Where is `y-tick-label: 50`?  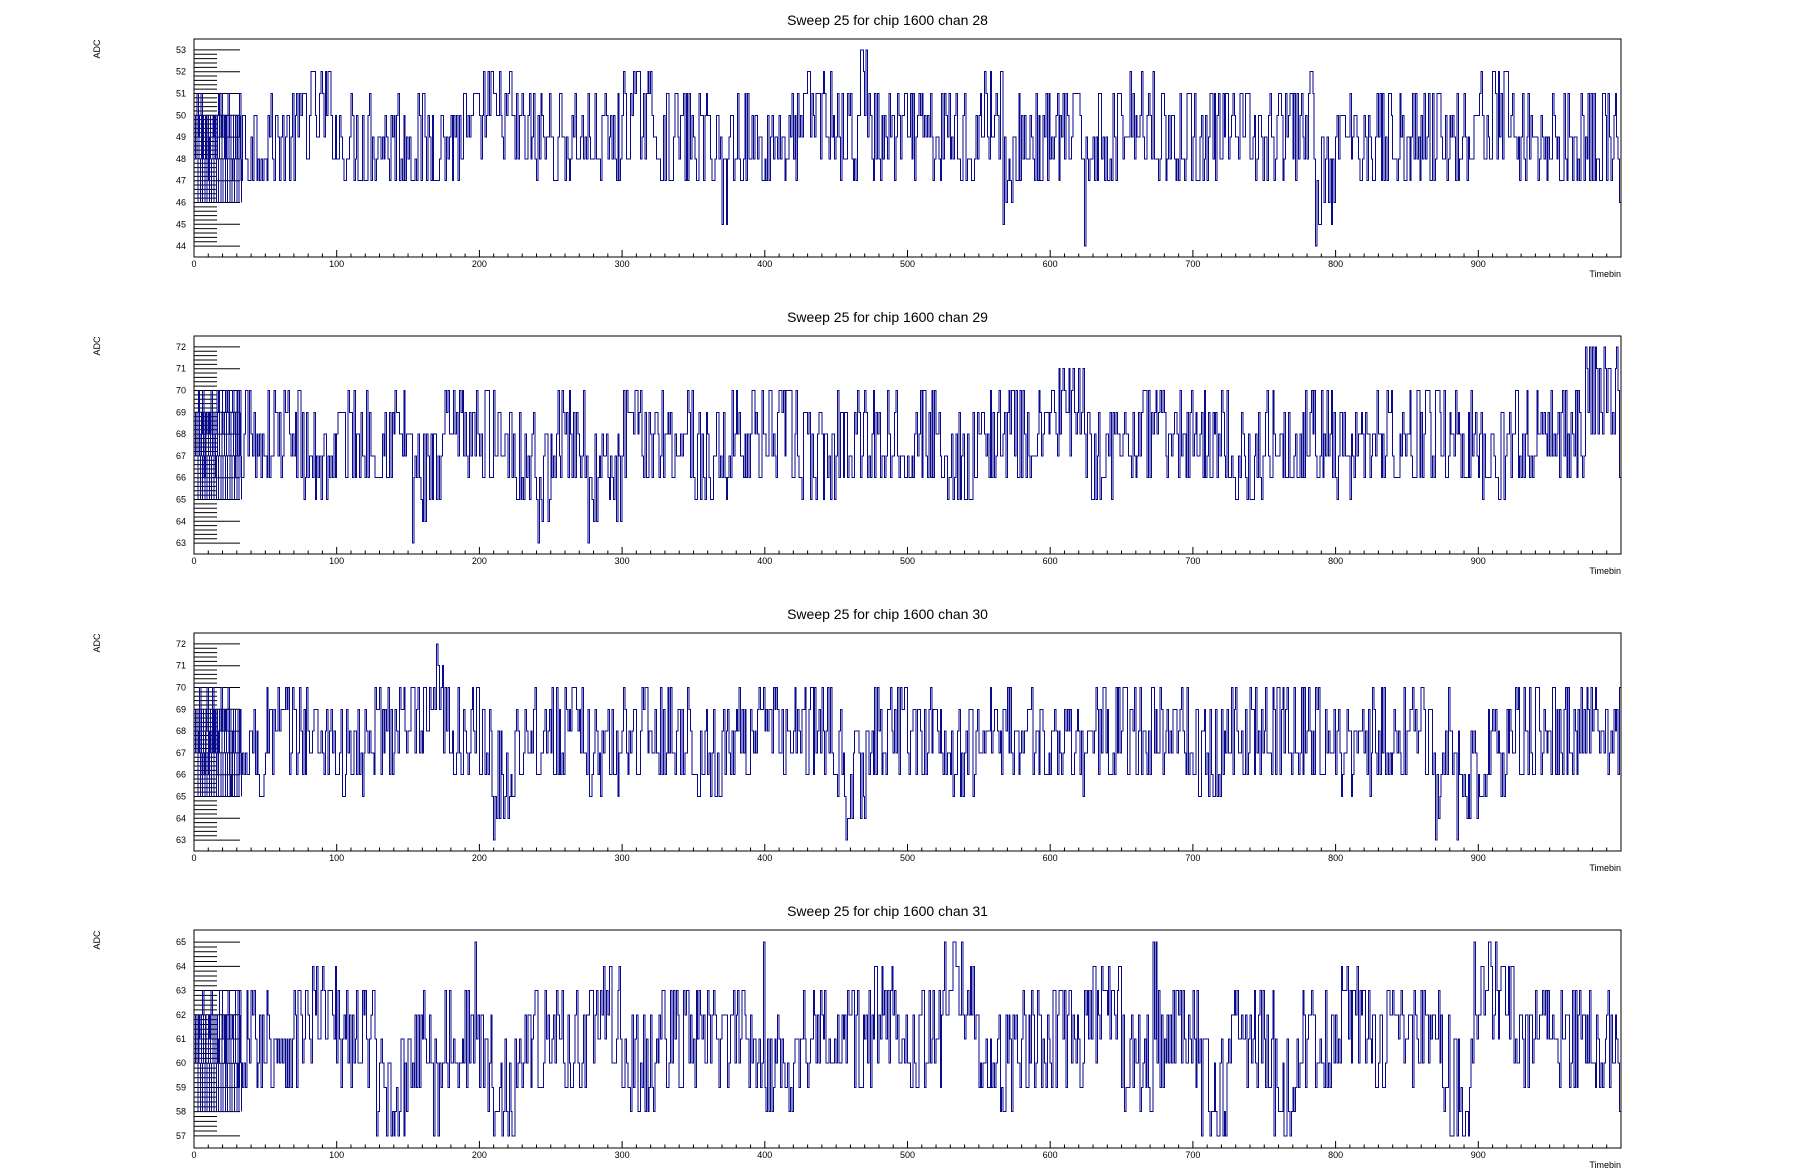
y-tick-label: 50 is located at coordinates (181, 115).